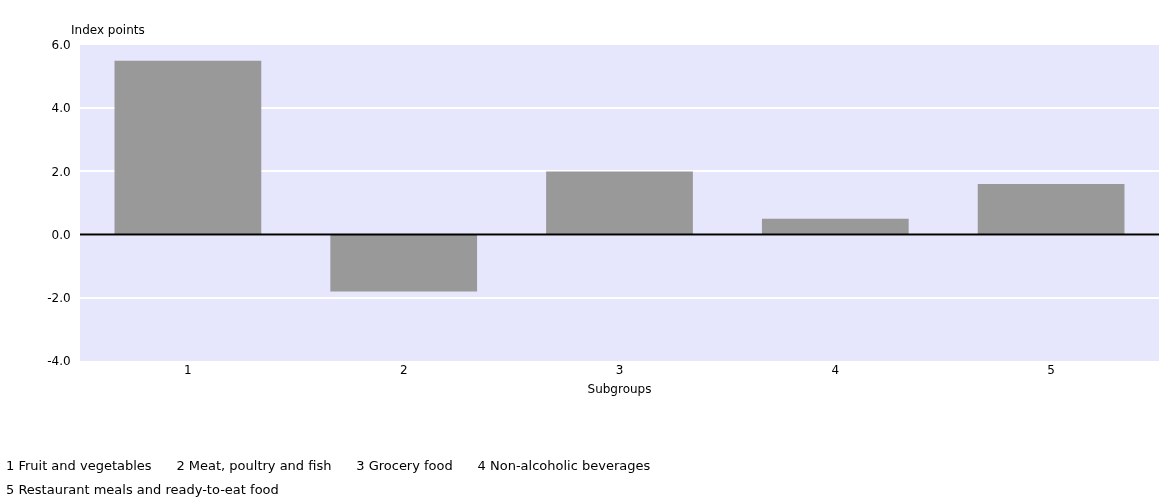  What do you see at coordinates (61, 171) in the screenshot?
I see `y-tick-label: 2.0` at bounding box center [61, 171].